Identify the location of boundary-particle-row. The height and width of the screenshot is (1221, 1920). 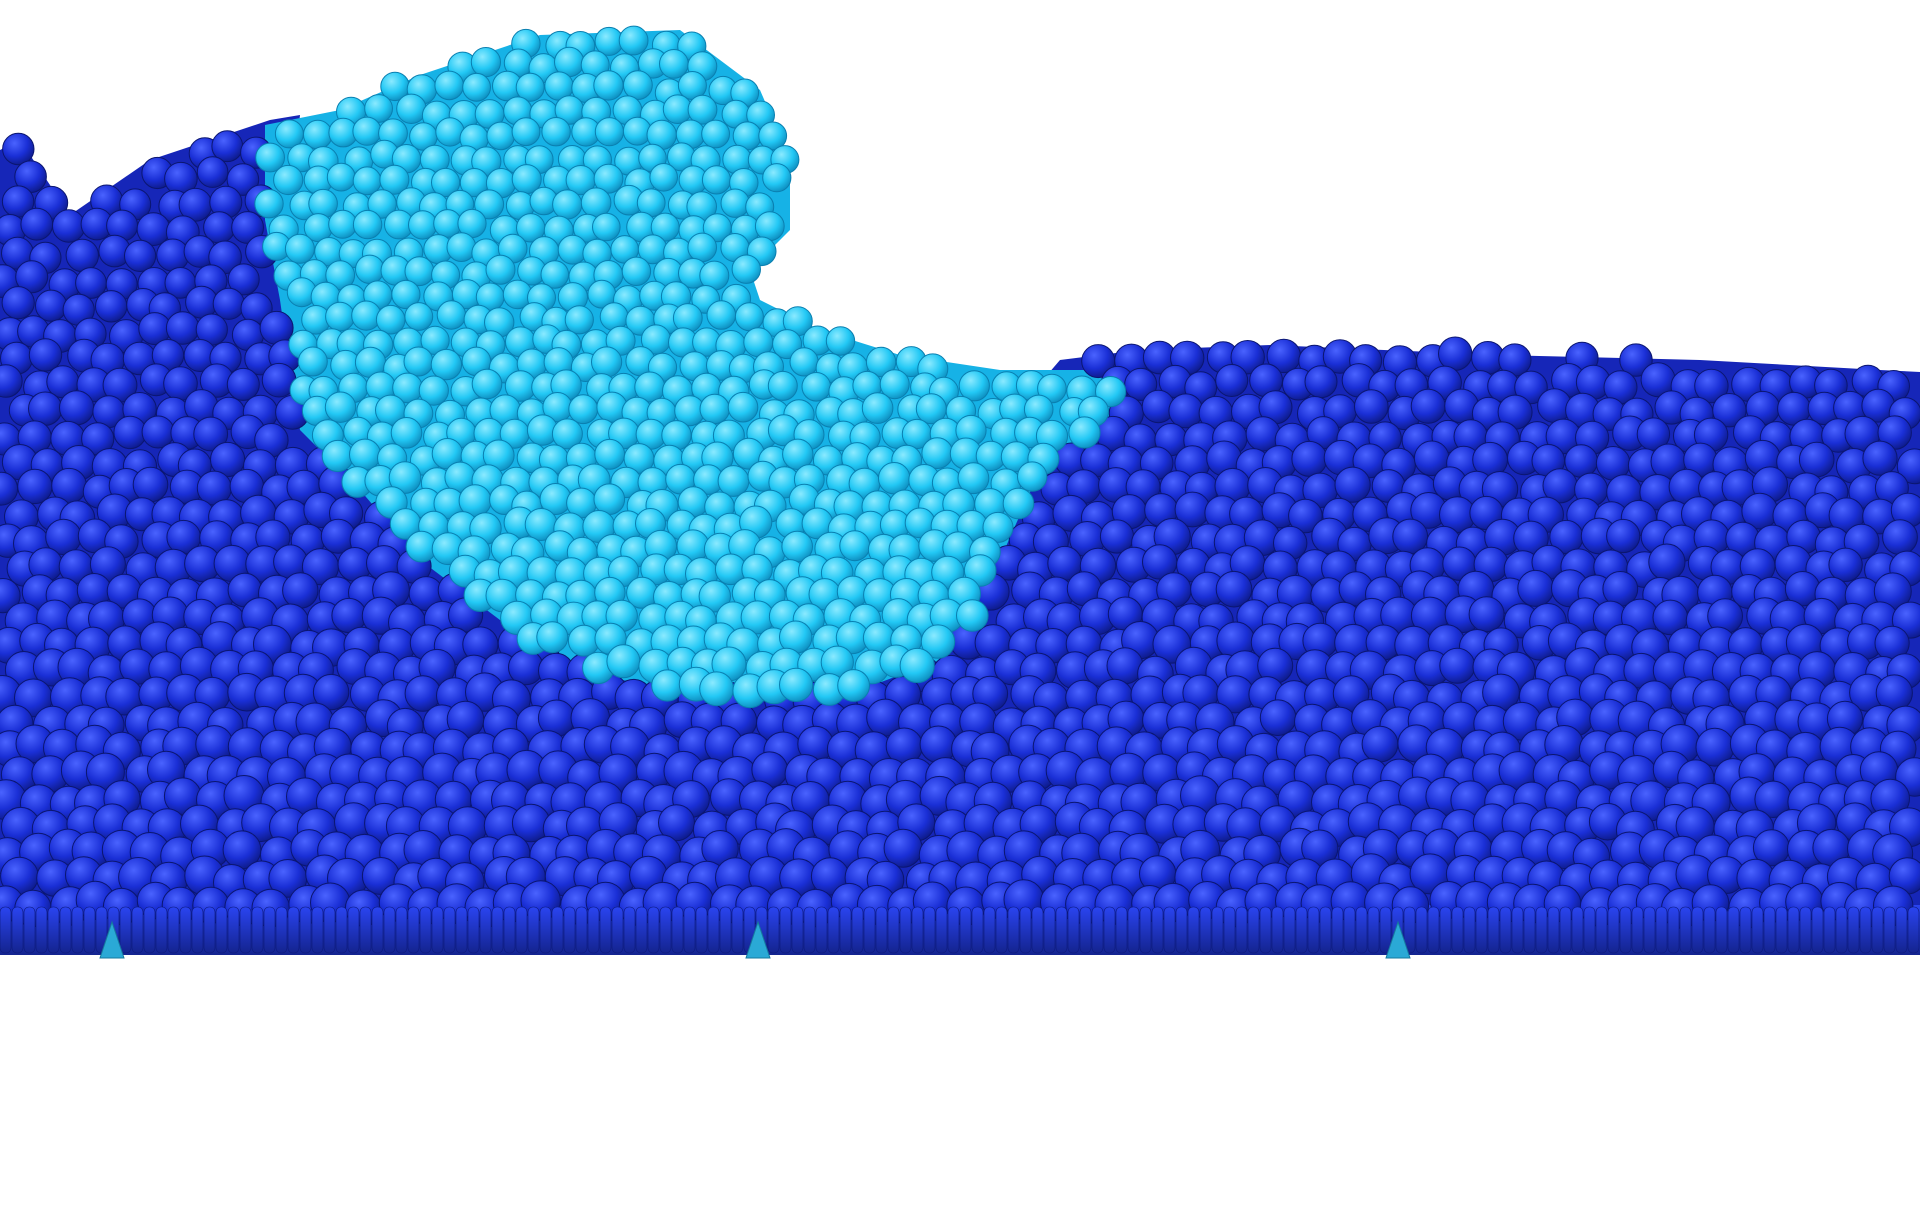
(960, 930).